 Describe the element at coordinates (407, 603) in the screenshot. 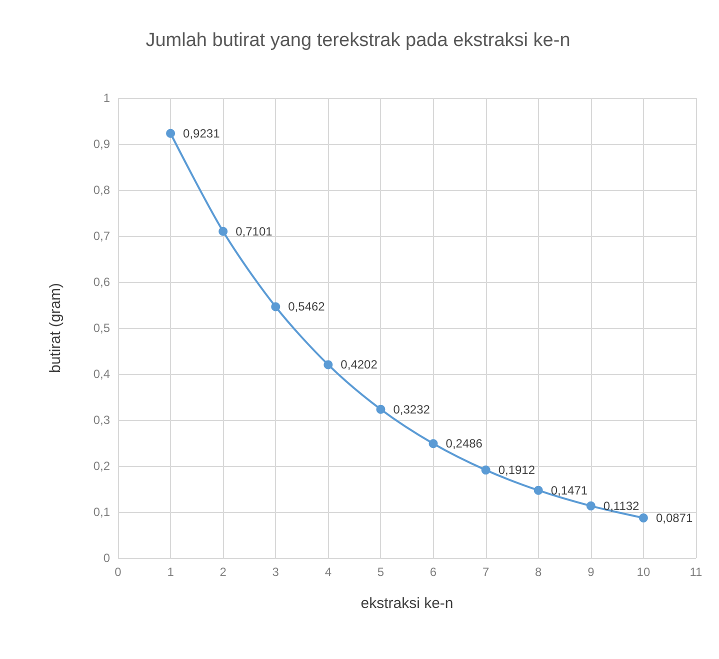

I see `x-axis-title: ekstraksi ke-n` at that location.